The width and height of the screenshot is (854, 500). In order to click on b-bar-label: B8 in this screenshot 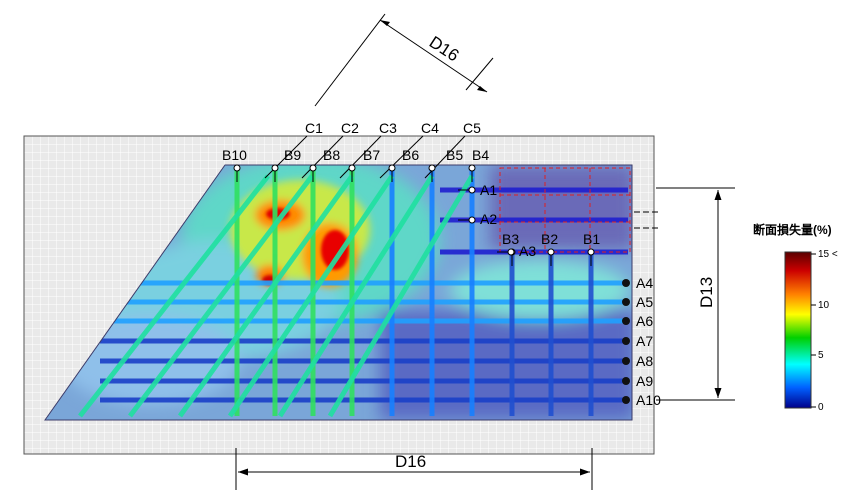, I will do `click(331, 155)`.